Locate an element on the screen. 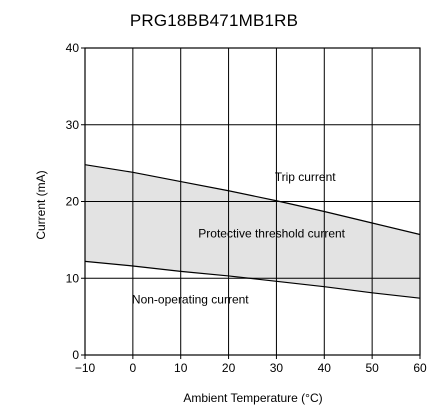 The height and width of the screenshot is (410, 428). x-tick-label: −10 is located at coordinates (85, 368).